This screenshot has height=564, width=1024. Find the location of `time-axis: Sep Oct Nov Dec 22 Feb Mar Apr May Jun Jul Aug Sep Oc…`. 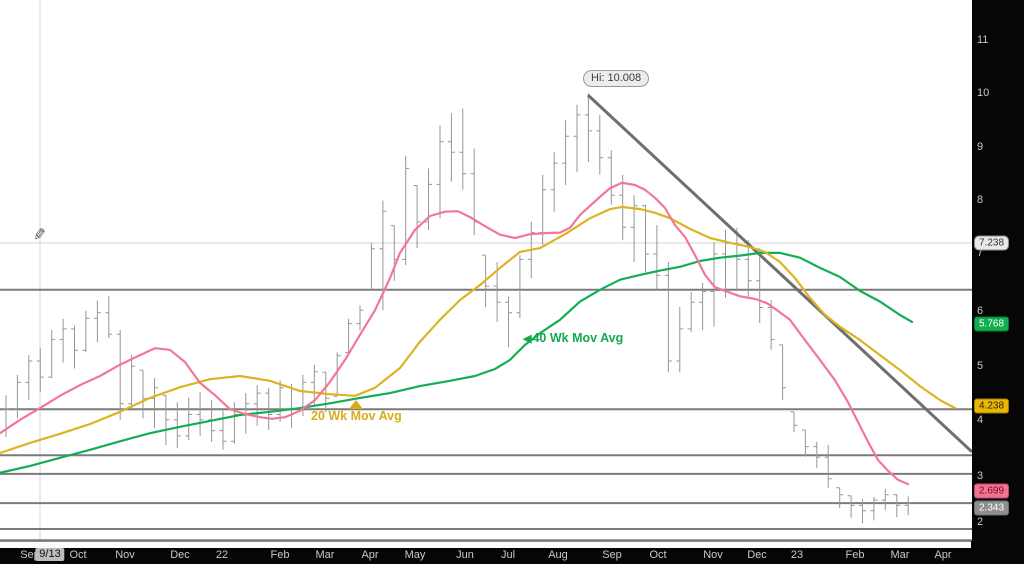

time-axis: Sep Oct Nov Dec 22 Feb Mar Apr May Jun Jul Aug Sep Oc… is located at coordinates (512, 556).